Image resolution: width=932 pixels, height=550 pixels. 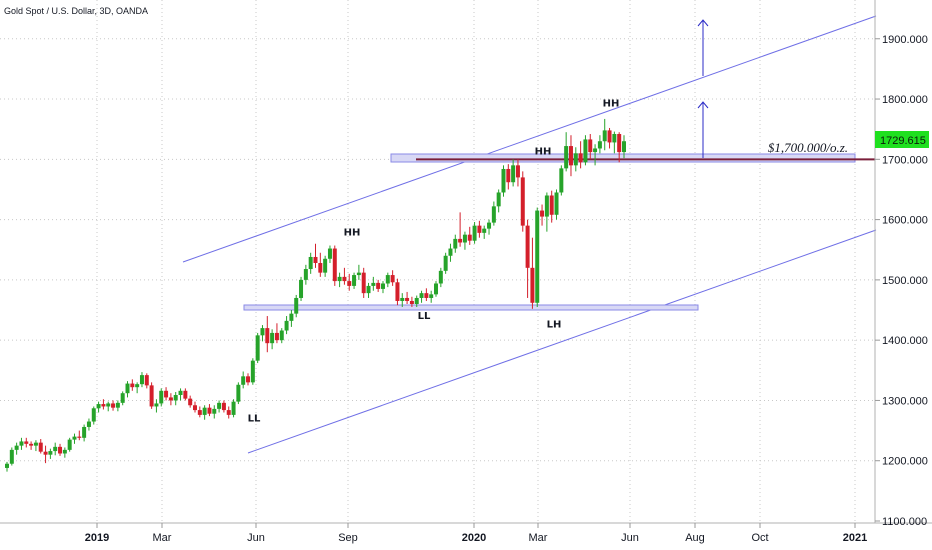 I want to click on last-price-badge: 1729.615, so click(x=902, y=139).